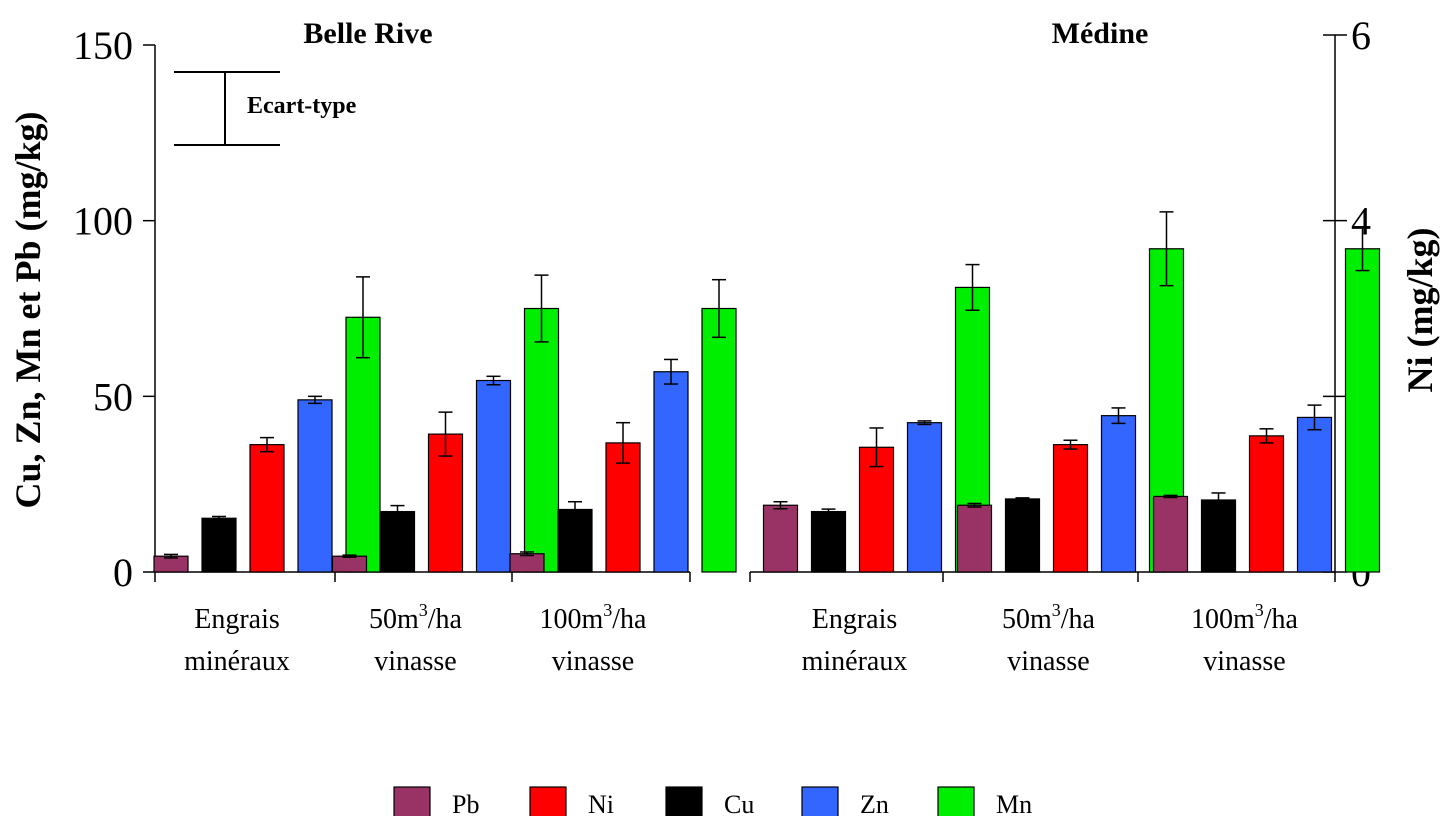 This screenshot has width=1440, height=816. I want to click on legend-swatch-pb, so click(412, 801).